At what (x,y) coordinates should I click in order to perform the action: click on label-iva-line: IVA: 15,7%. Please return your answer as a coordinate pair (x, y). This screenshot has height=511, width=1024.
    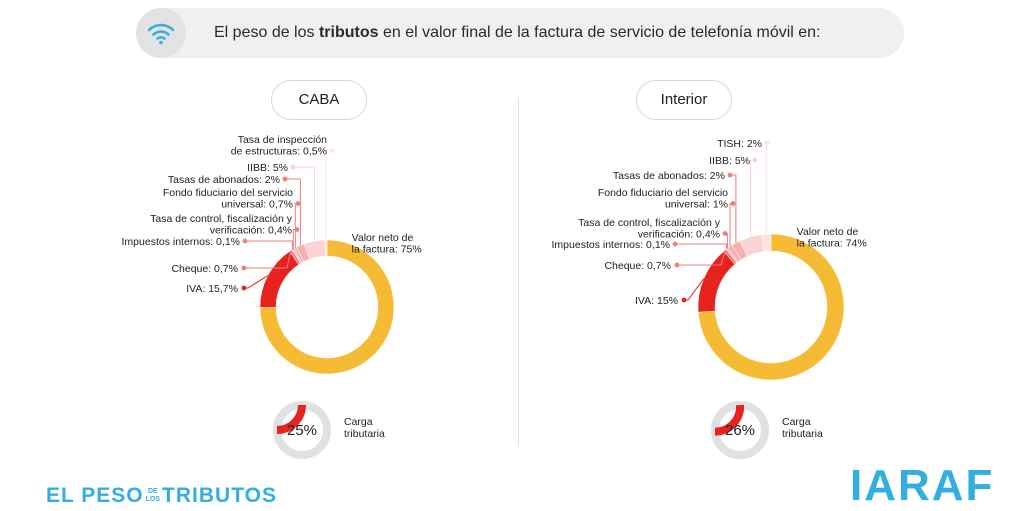
    Looking at the image, I should click on (212, 289).